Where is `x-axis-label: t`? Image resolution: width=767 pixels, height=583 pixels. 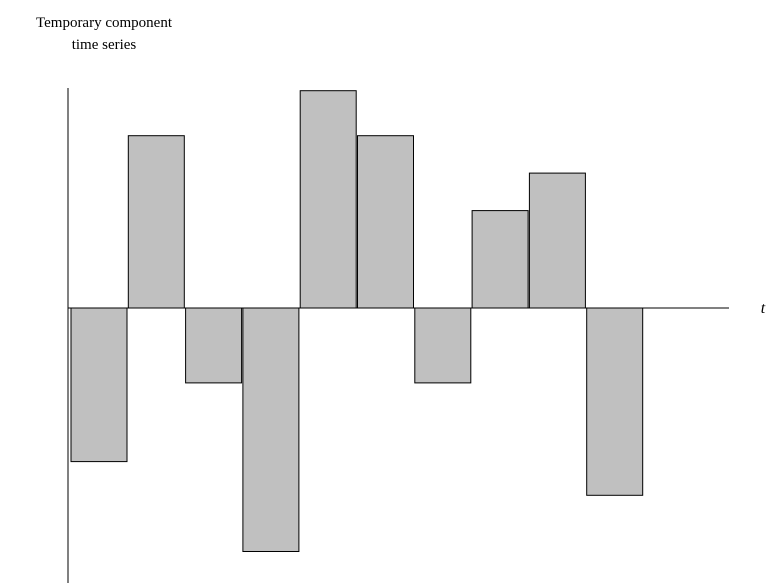 x-axis-label: t is located at coordinates (763, 308).